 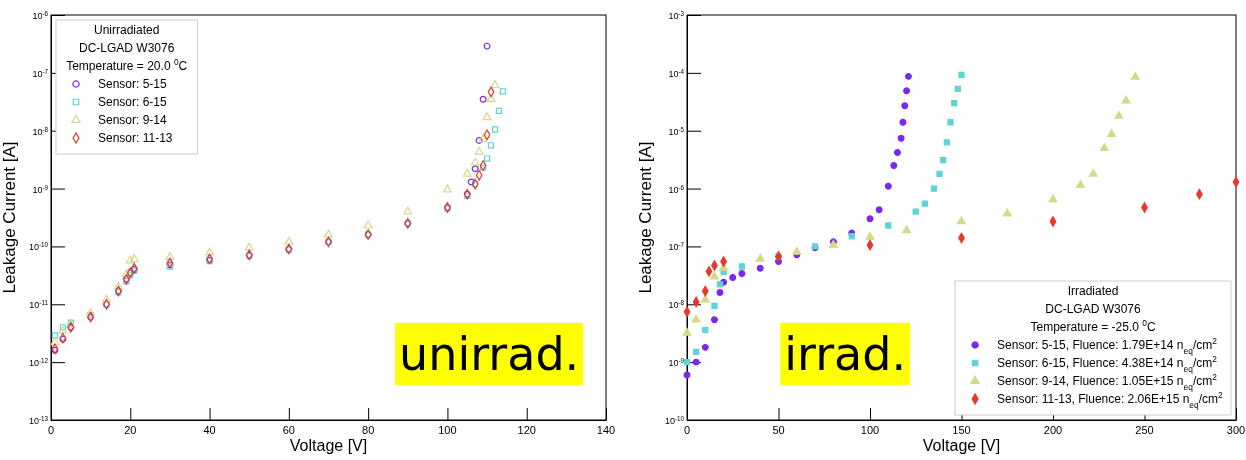 What do you see at coordinates (38, 420) in the screenshot?
I see `y-tick-label: 10$^{-13}$` at bounding box center [38, 420].